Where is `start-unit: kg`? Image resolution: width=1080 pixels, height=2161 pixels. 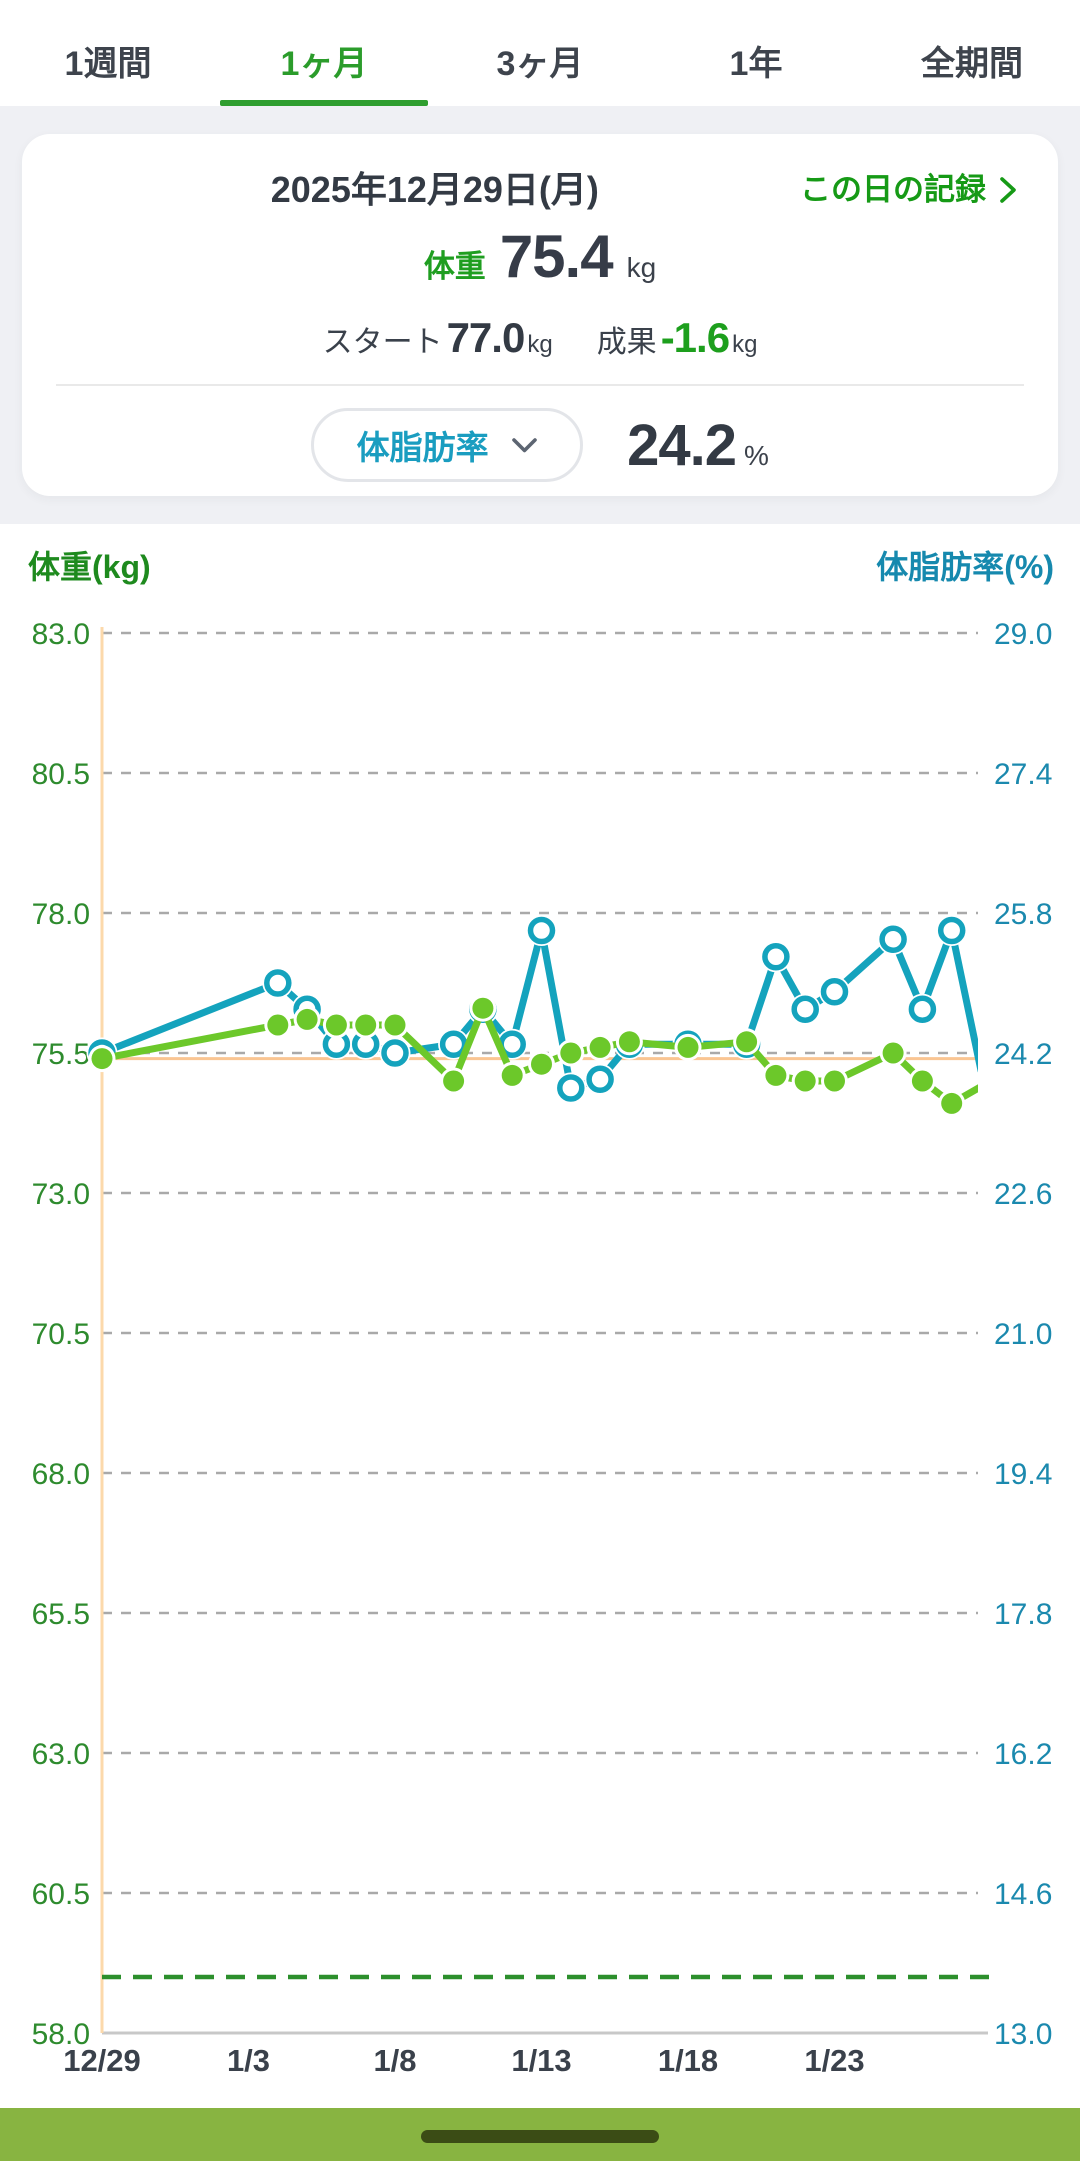
start-unit: kg is located at coordinates (540, 344).